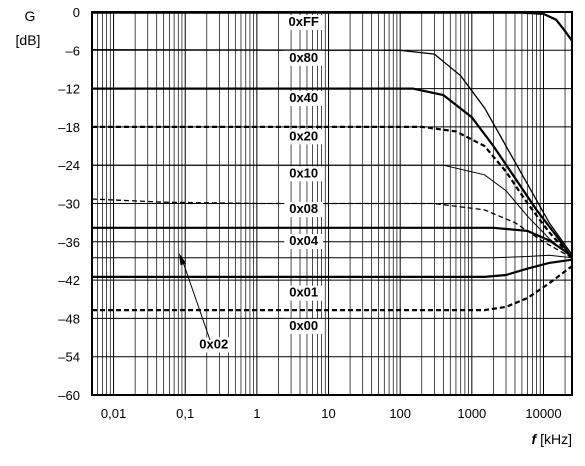  What do you see at coordinates (556, 439) in the screenshot?
I see `x-axis-unit: [kHz]` at bounding box center [556, 439].